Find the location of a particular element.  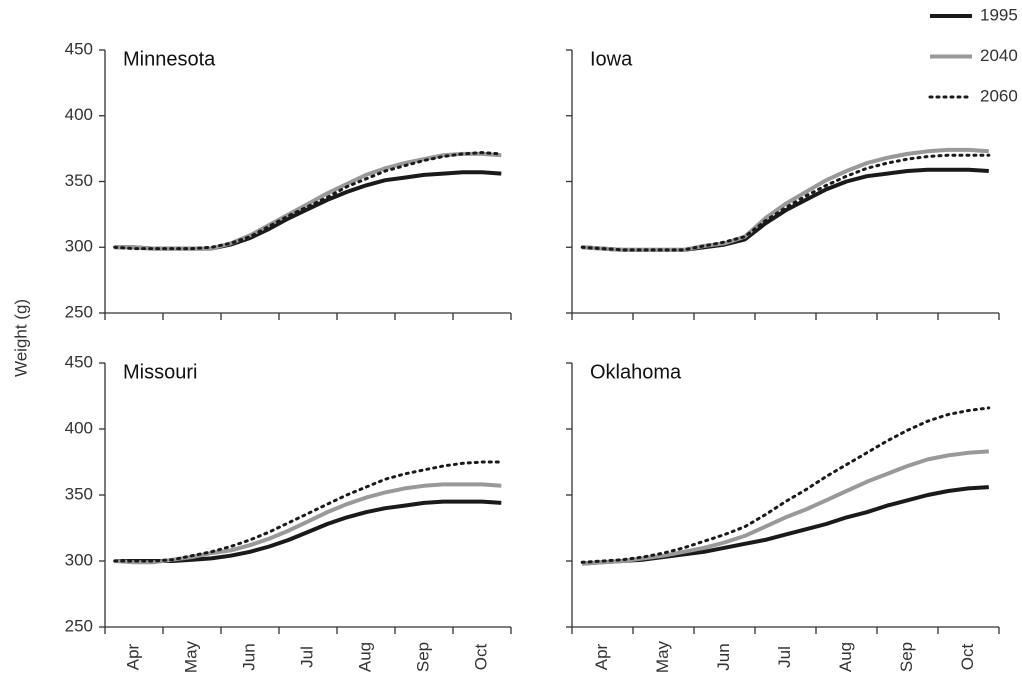

legend-label: 2040 is located at coordinates (999, 55).